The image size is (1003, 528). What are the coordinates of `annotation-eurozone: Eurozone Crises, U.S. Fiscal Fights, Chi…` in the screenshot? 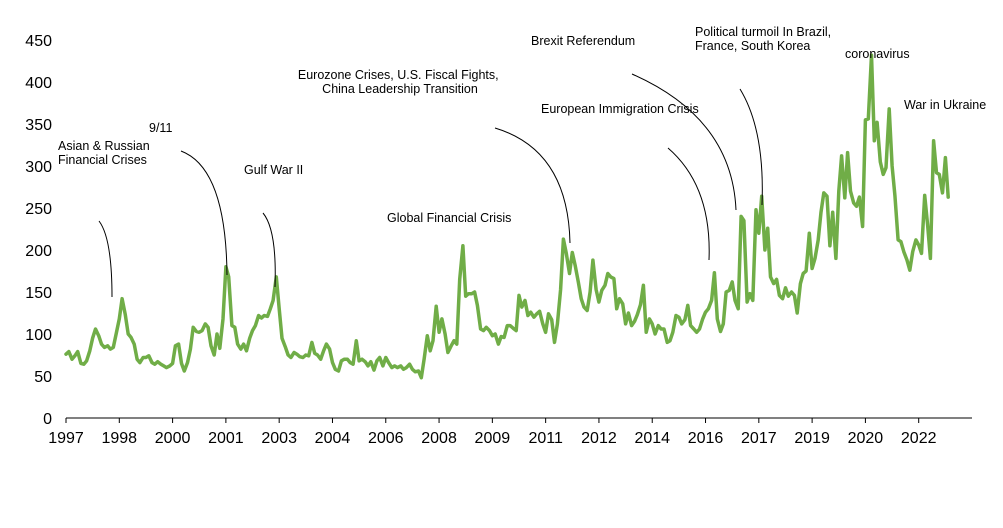 It's located at (400, 82).